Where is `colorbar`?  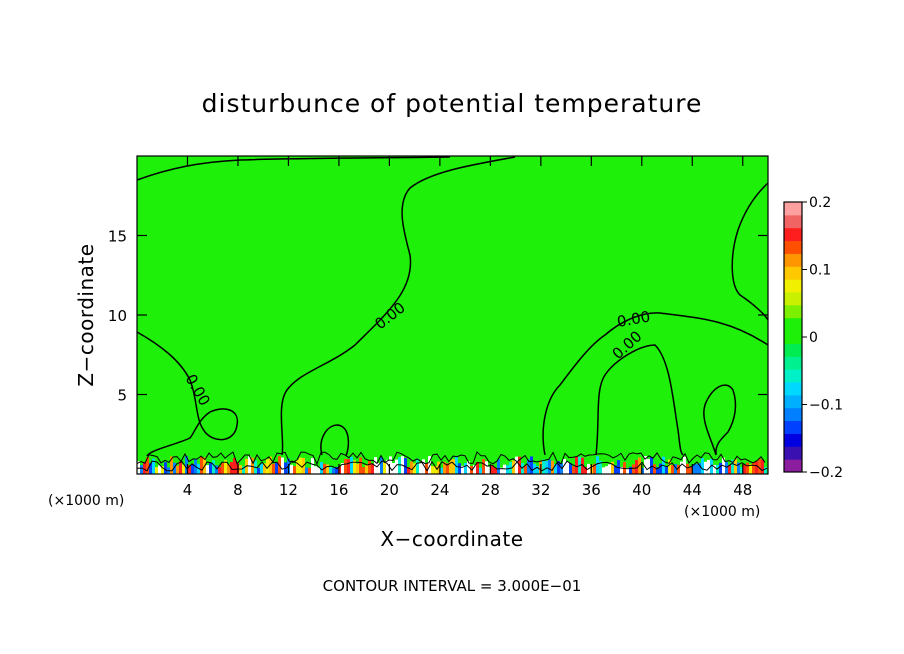 colorbar is located at coordinates (793, 337).